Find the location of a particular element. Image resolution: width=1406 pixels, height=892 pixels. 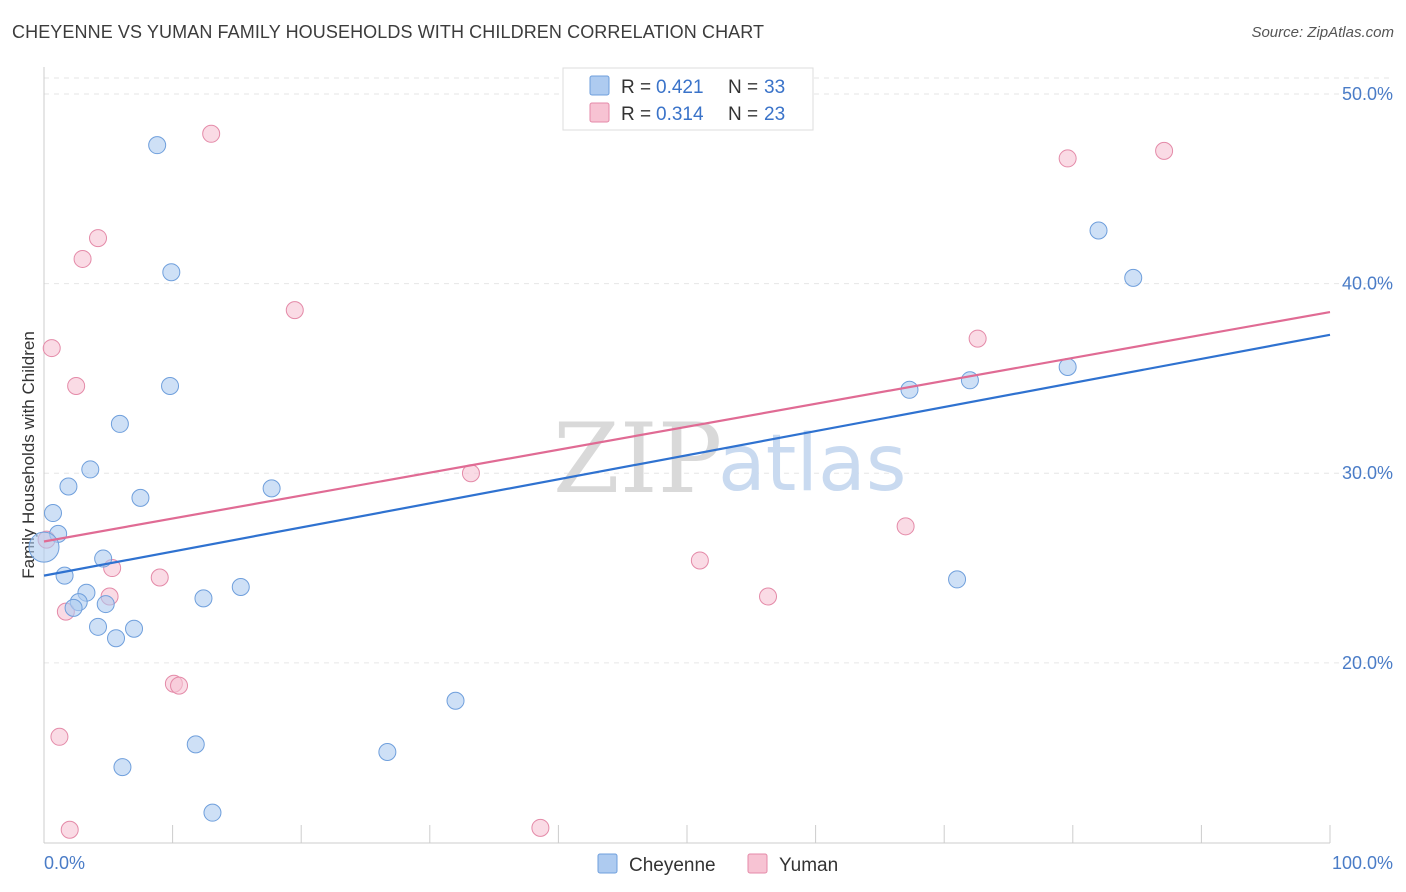

y-tick-label-2: 40.0% is located at coordinates (1367, 284).